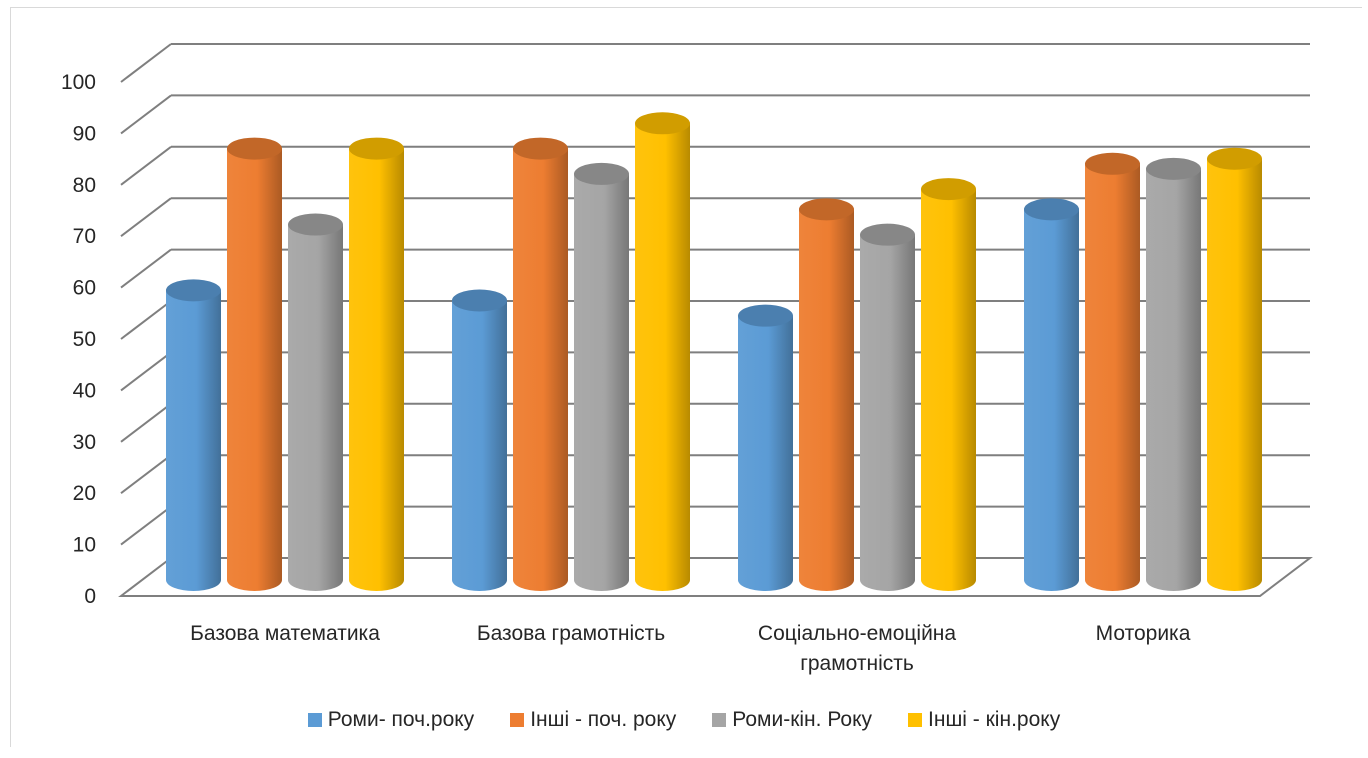 The width and height of the screenshot is (1368, 758). What do you see at coordinates (84, 339) in the screenshot?
I see `y-tick-label: 50` at bounding box center [84, 339].